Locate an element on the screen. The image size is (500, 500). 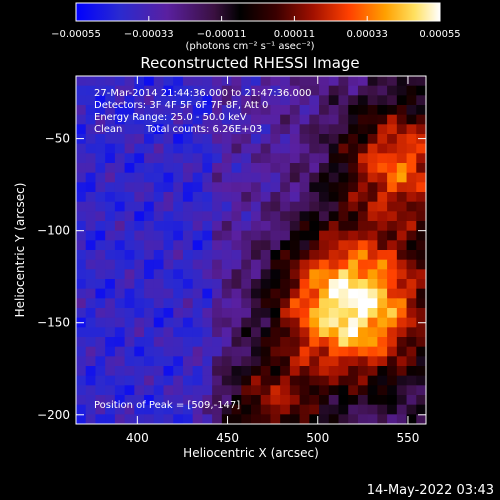
annotation-time-range: 27-Mar-2014 21:44:36.000 to 21:47:36.000 is located at coordinates (203, 93).